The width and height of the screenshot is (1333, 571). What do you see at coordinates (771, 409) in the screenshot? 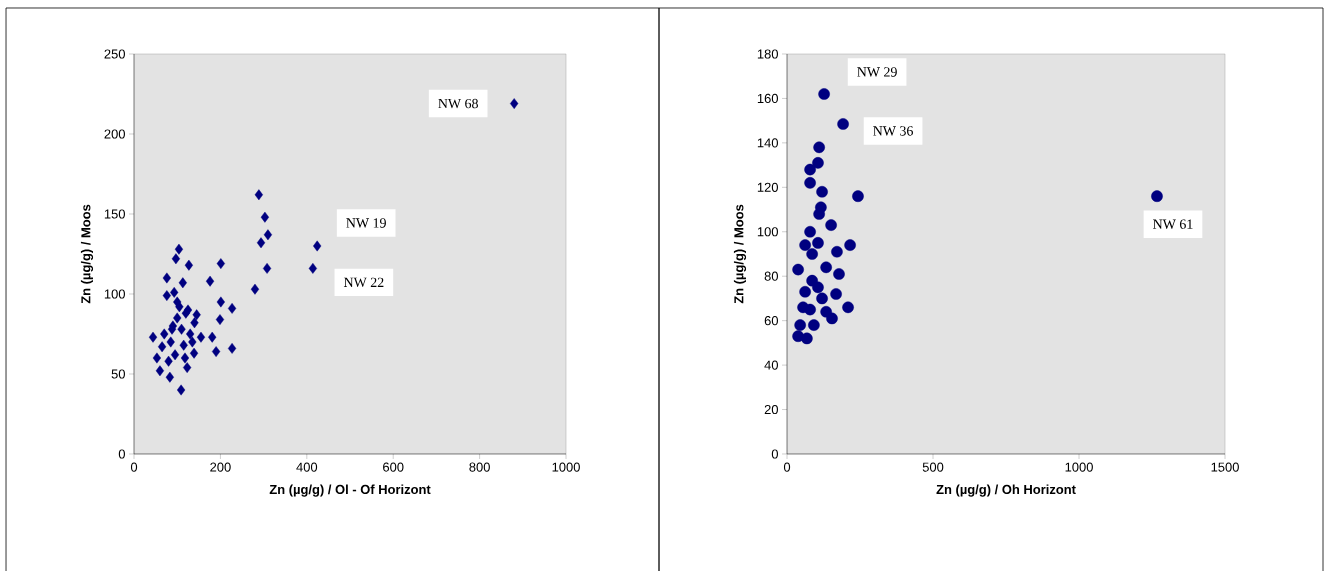
I see `y-tick-label: 20` at bounding box center [771, 409].